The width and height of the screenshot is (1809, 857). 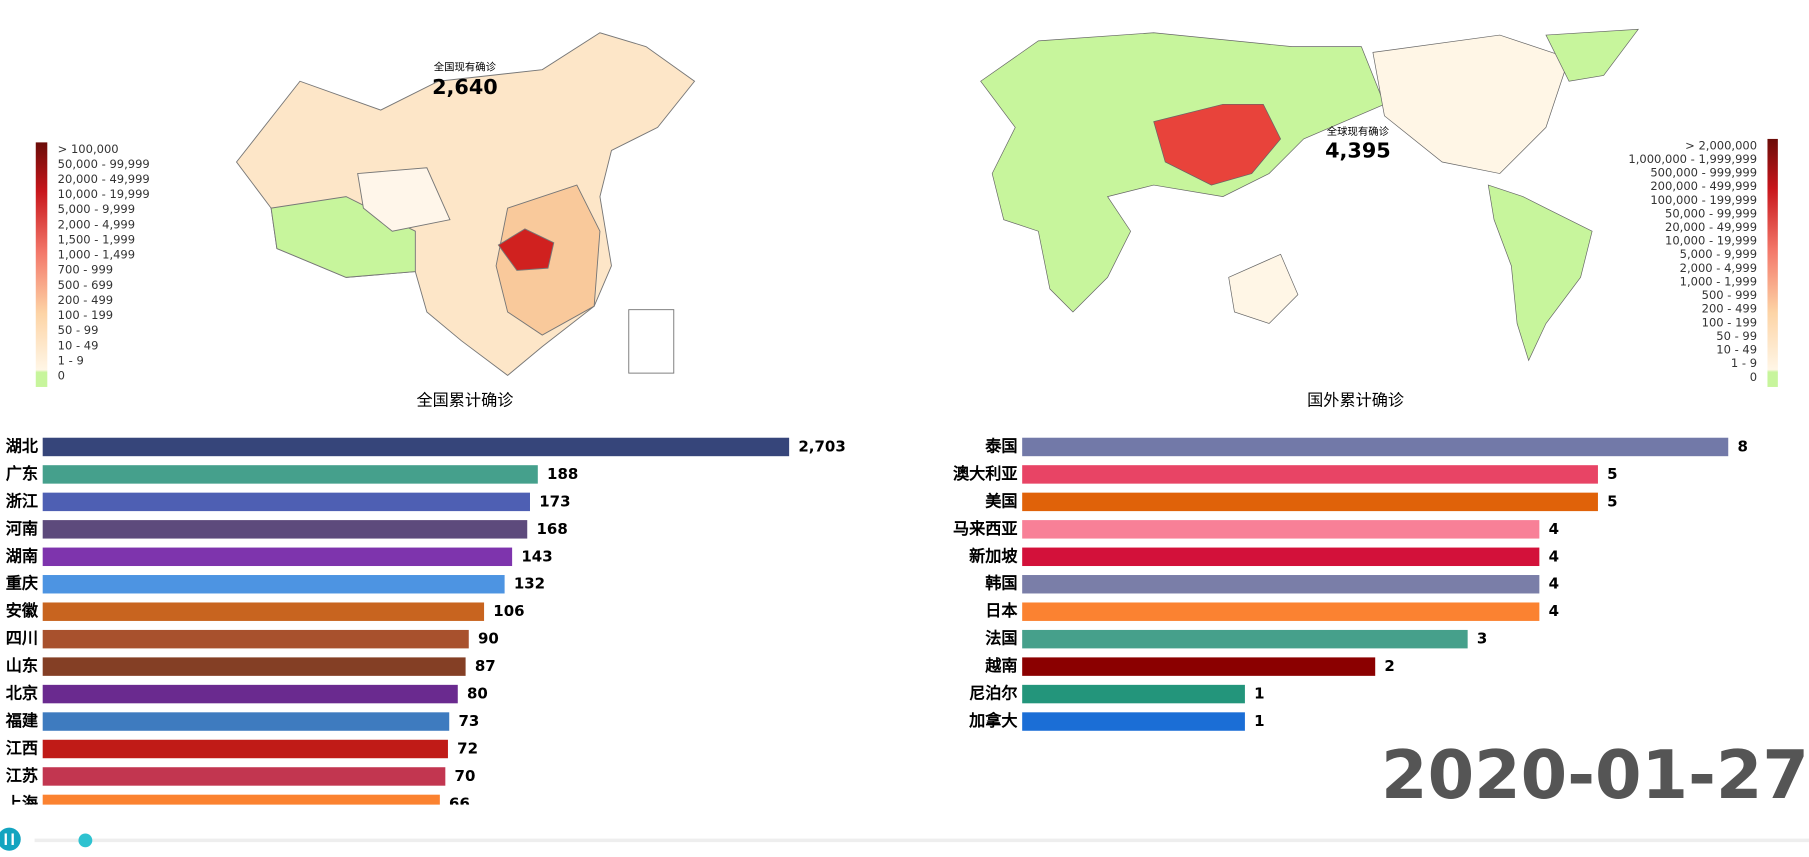 What do you see at coordinates (1001, 638) in the screenshot?
I see `category-label: 法国` at bounding box center [1001, 638].